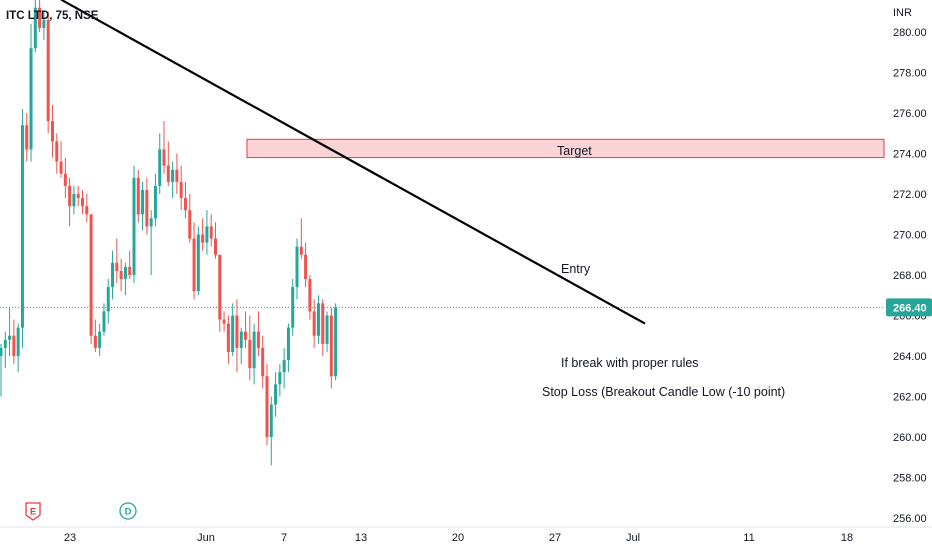 The image size is (932, 555). I want to click on x-tick-label: Jun, so click(206, 538).